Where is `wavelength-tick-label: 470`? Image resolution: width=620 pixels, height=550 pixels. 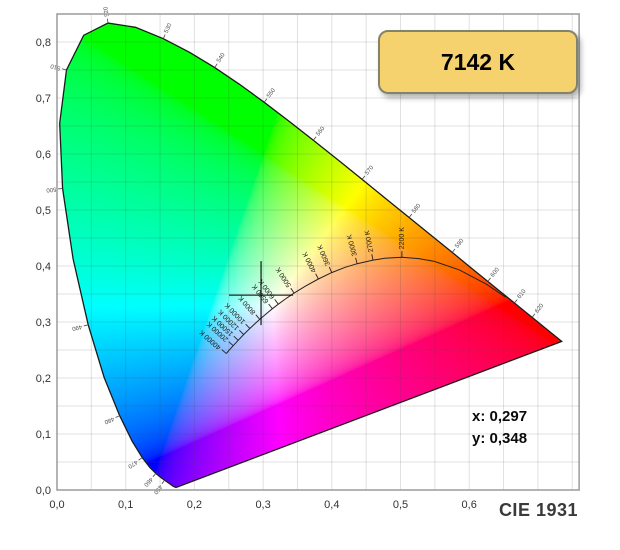
wavelength-tick-label: 470 is located at coordinates (132, 463).